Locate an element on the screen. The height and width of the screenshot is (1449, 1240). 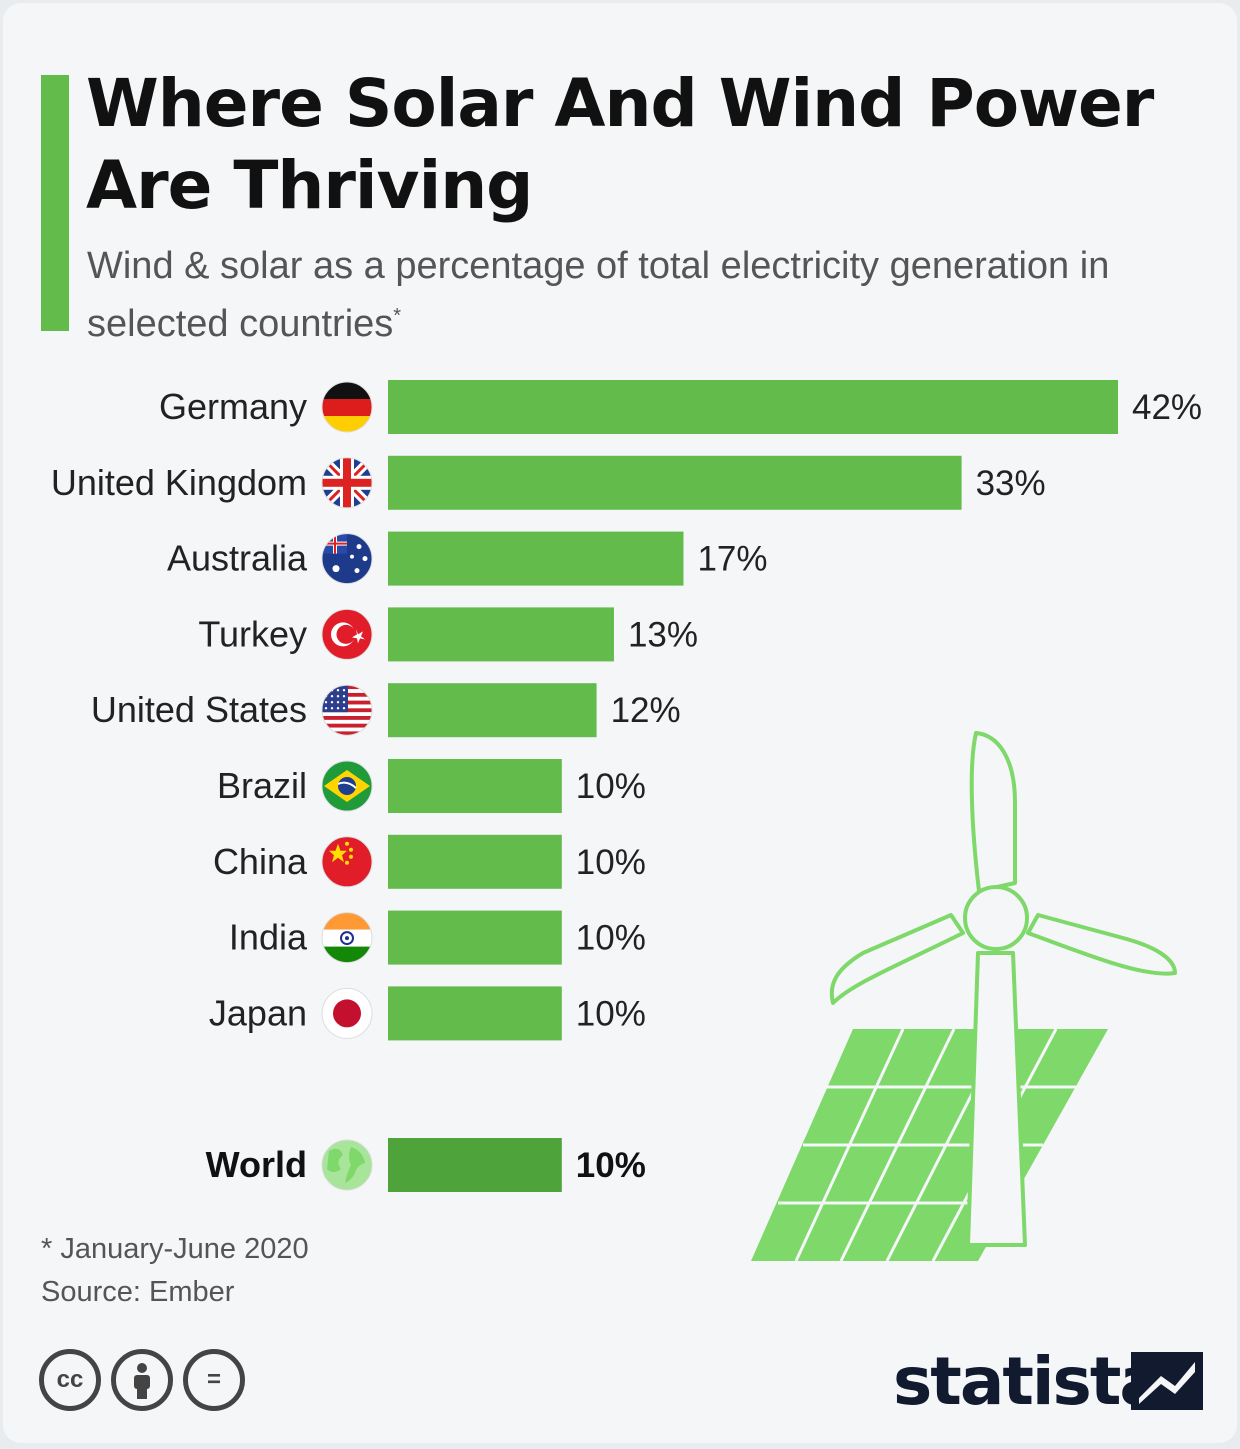
bar-australia is located at coordinates (536, 558).